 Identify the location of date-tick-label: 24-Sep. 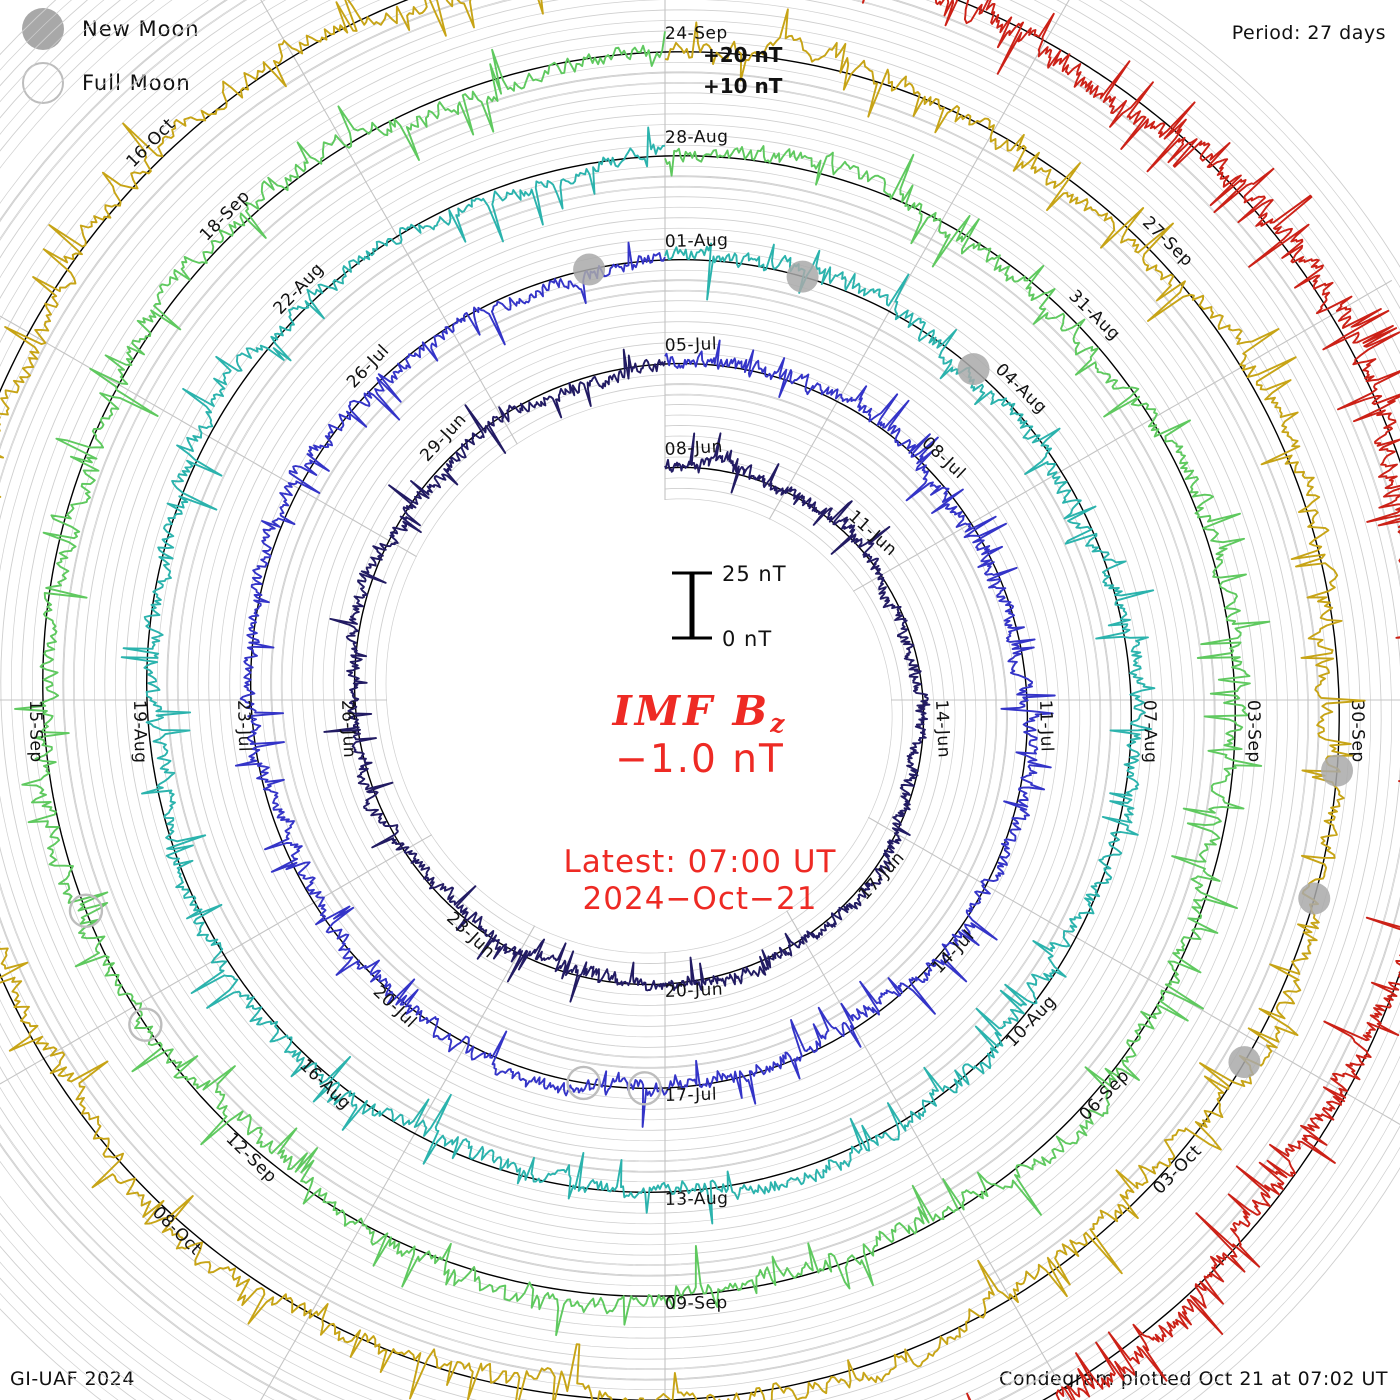
(696, 33).